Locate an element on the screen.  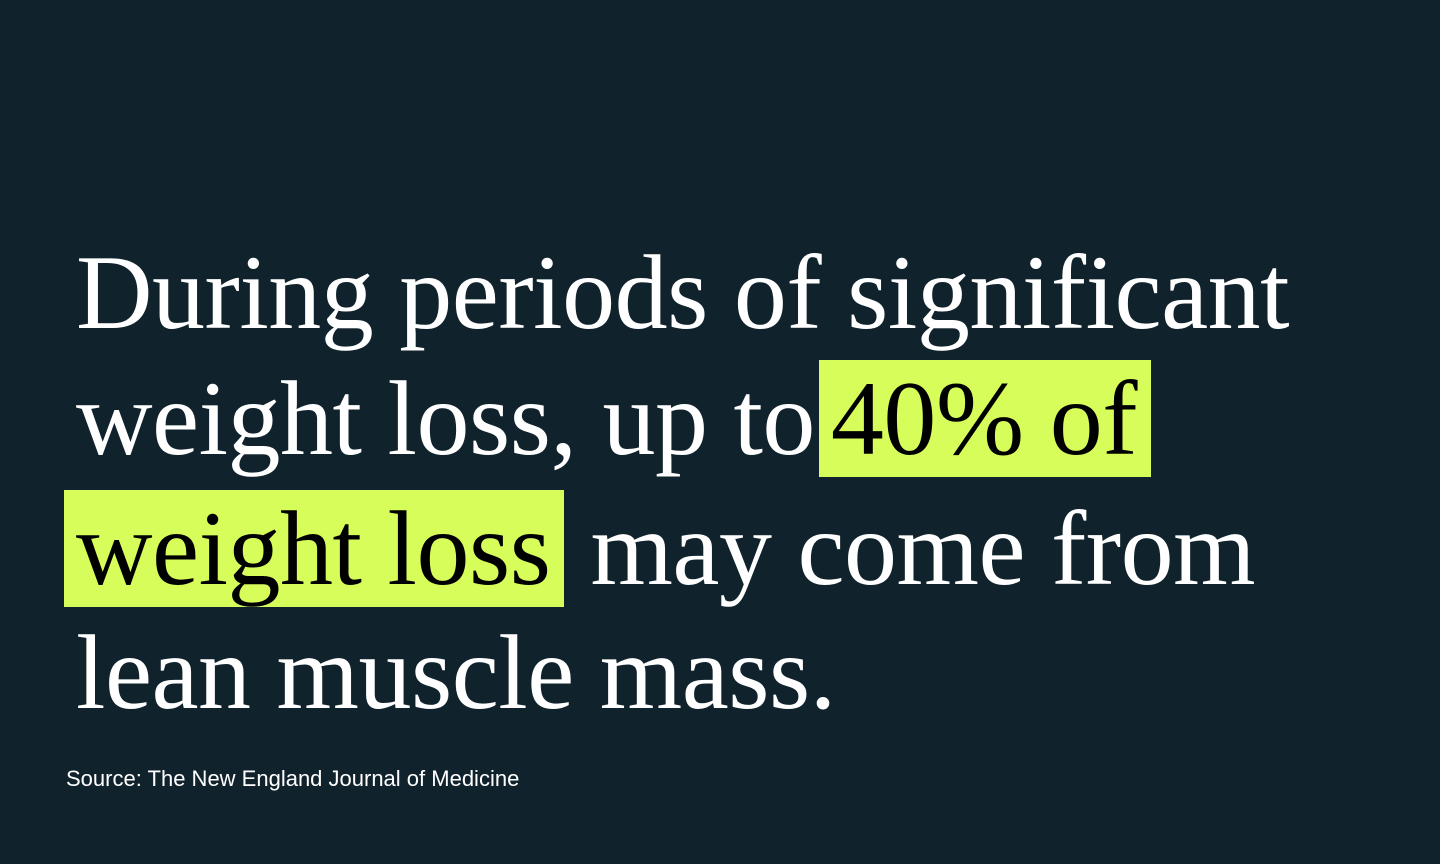
quote-text: weight loss, up to is located at coordinates (445, 418).